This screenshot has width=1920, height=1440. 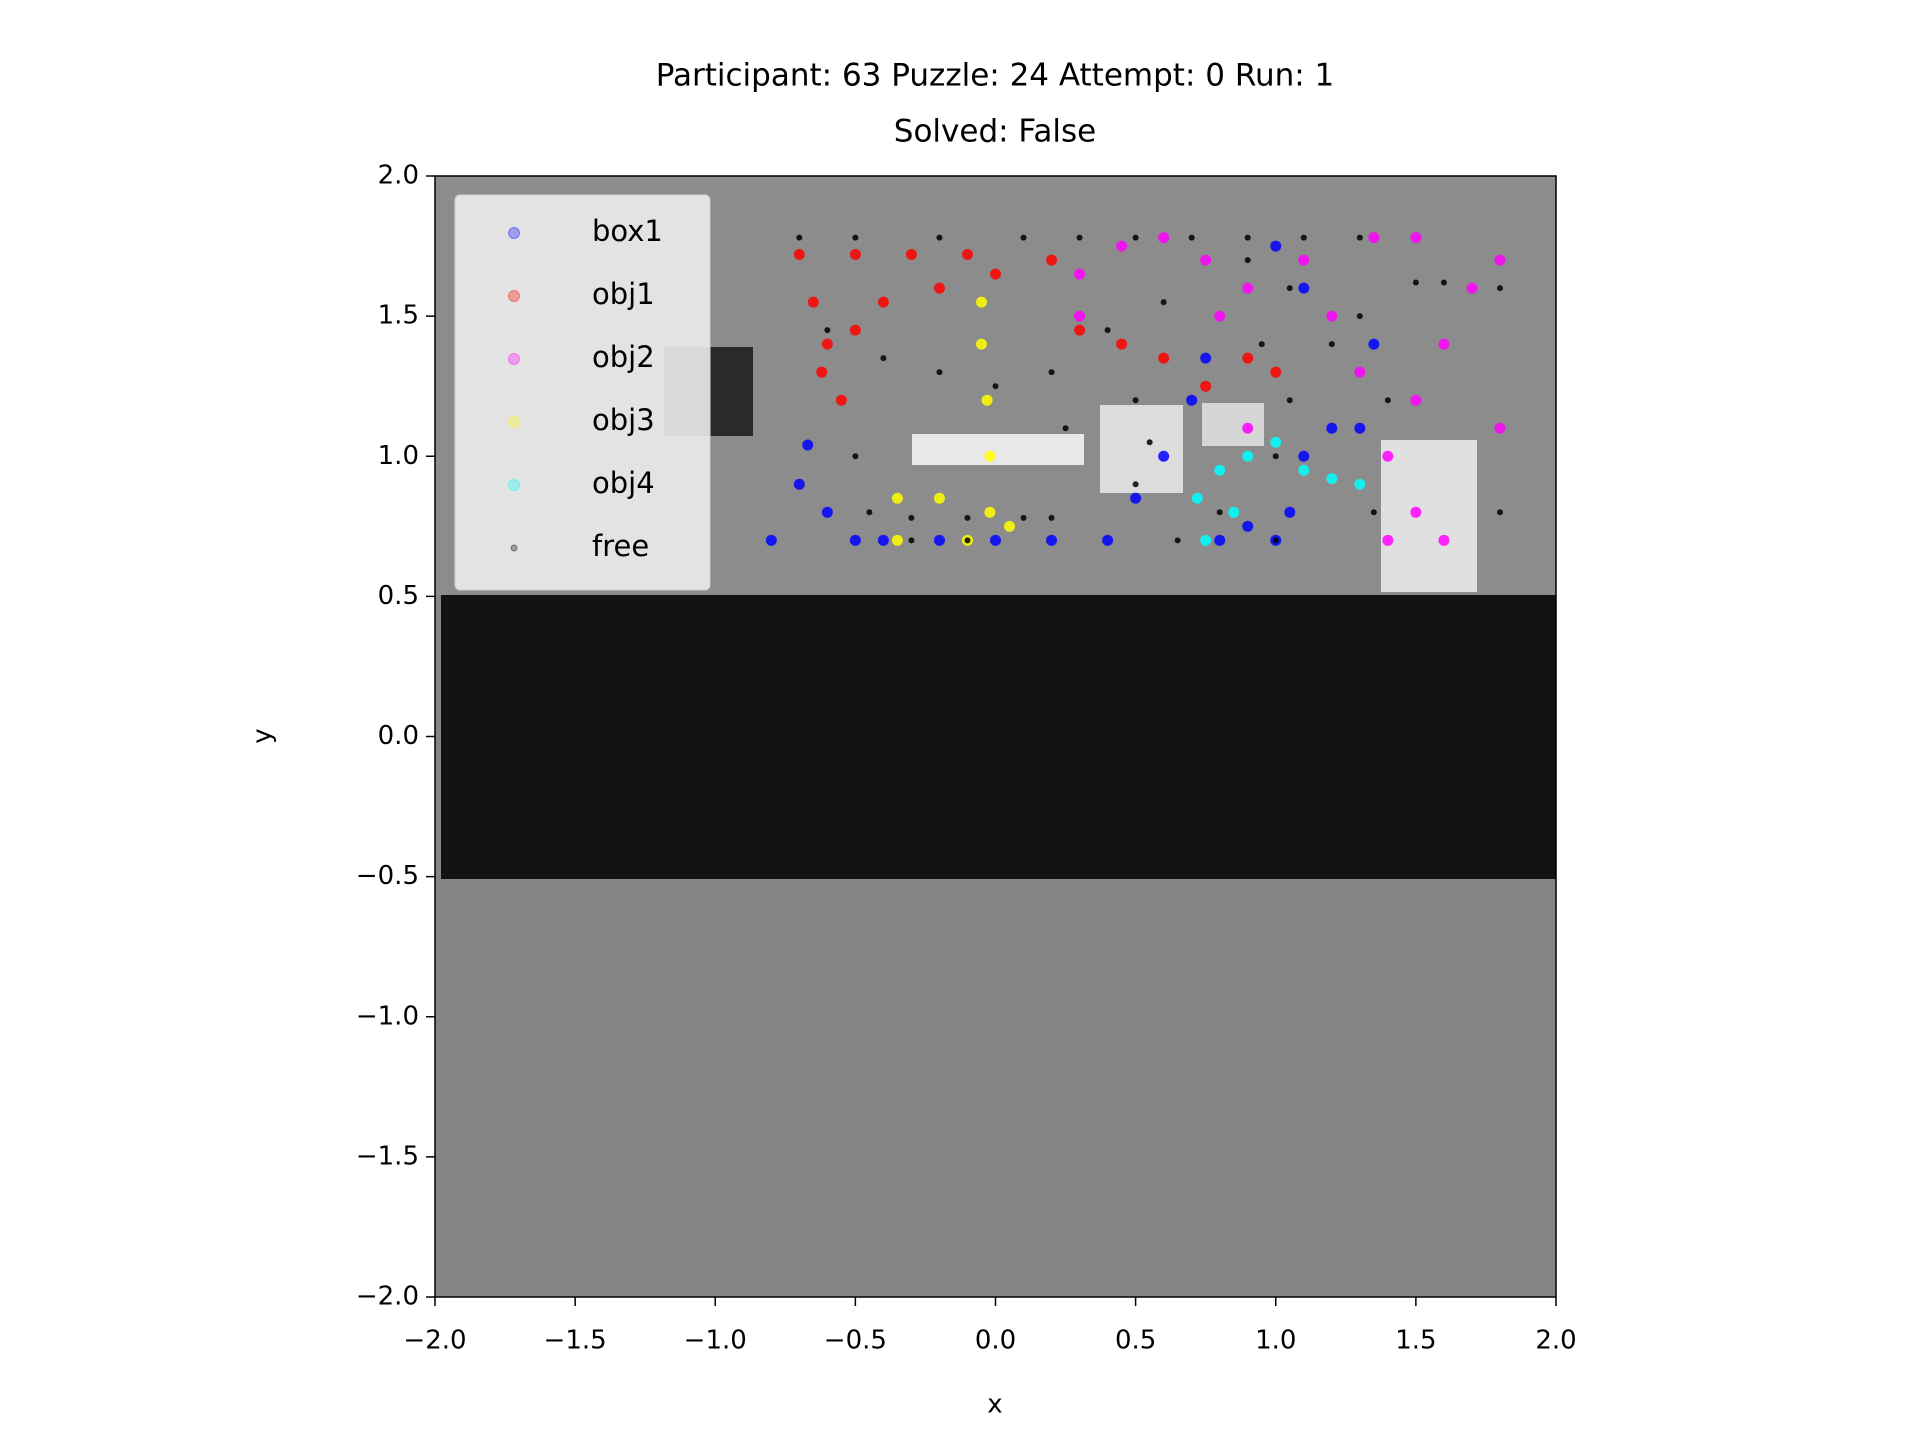 I want to click on y-tick-label: 1.5, so click(x=398, y=316).